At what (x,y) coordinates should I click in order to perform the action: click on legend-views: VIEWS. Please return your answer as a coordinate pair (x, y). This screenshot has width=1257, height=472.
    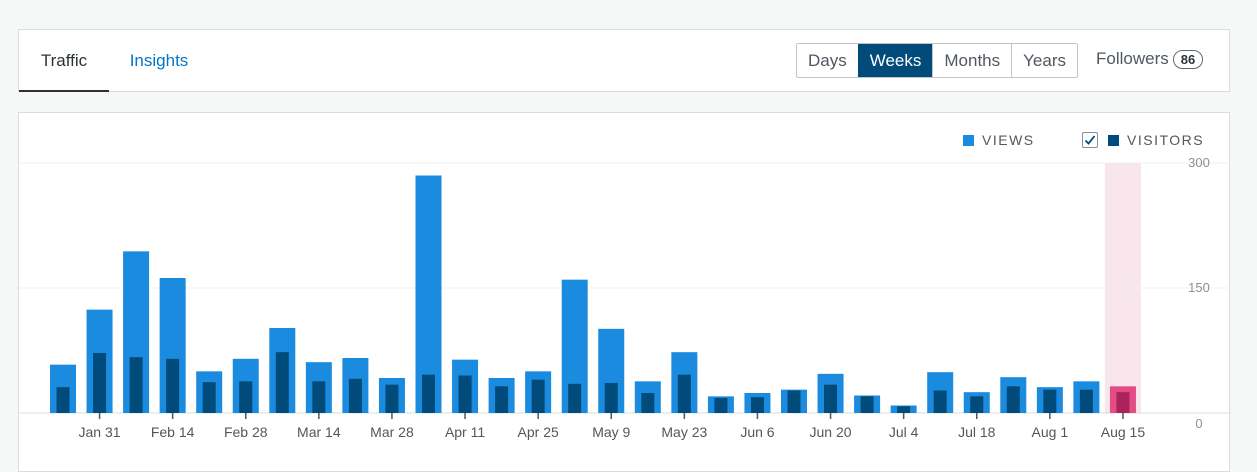
    Looking at the image, I should click on (999, 140).